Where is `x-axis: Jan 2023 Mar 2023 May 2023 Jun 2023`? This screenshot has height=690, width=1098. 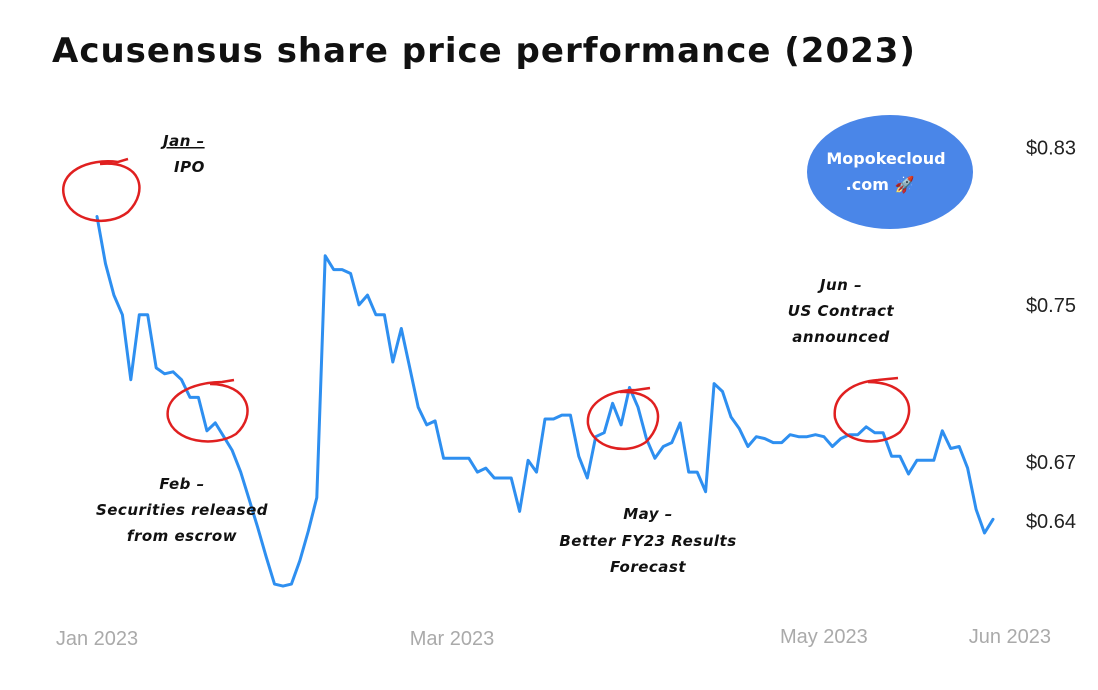
x-axis: Jan 2023 Mar 2023 May 2023 Jun 2023 is located at coordinates (553, 638).